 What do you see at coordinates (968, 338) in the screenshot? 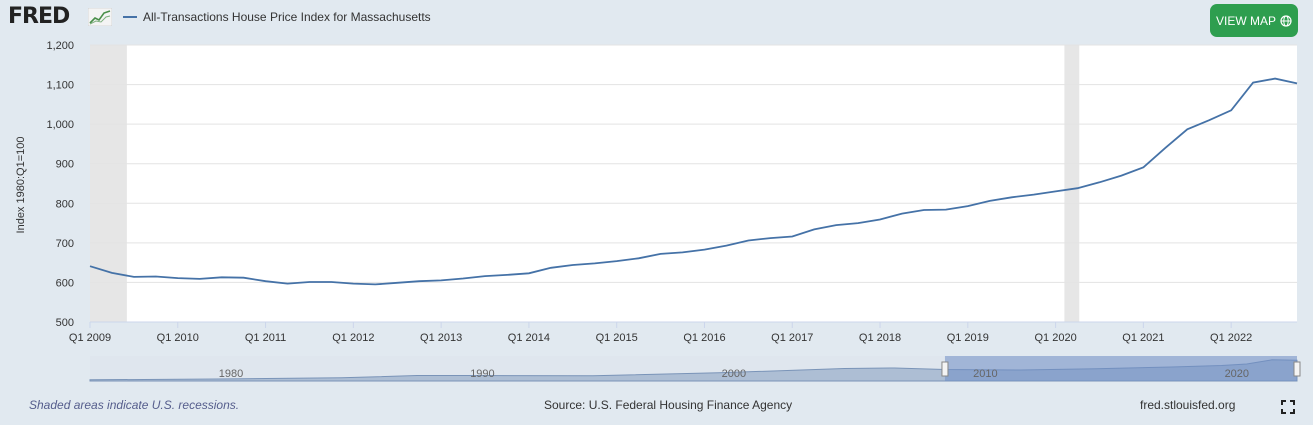
I see `x-tick-label: Q1 2019` at bounding box center [968, 338].